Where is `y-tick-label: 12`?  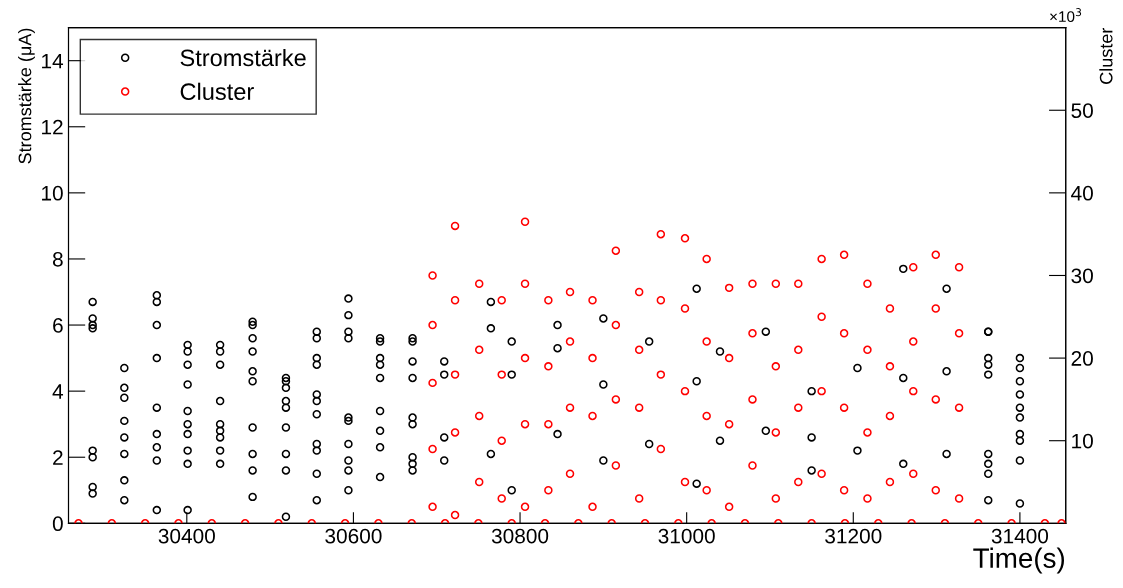 y-tick-label: 12 is located at coordinates (52, 127).